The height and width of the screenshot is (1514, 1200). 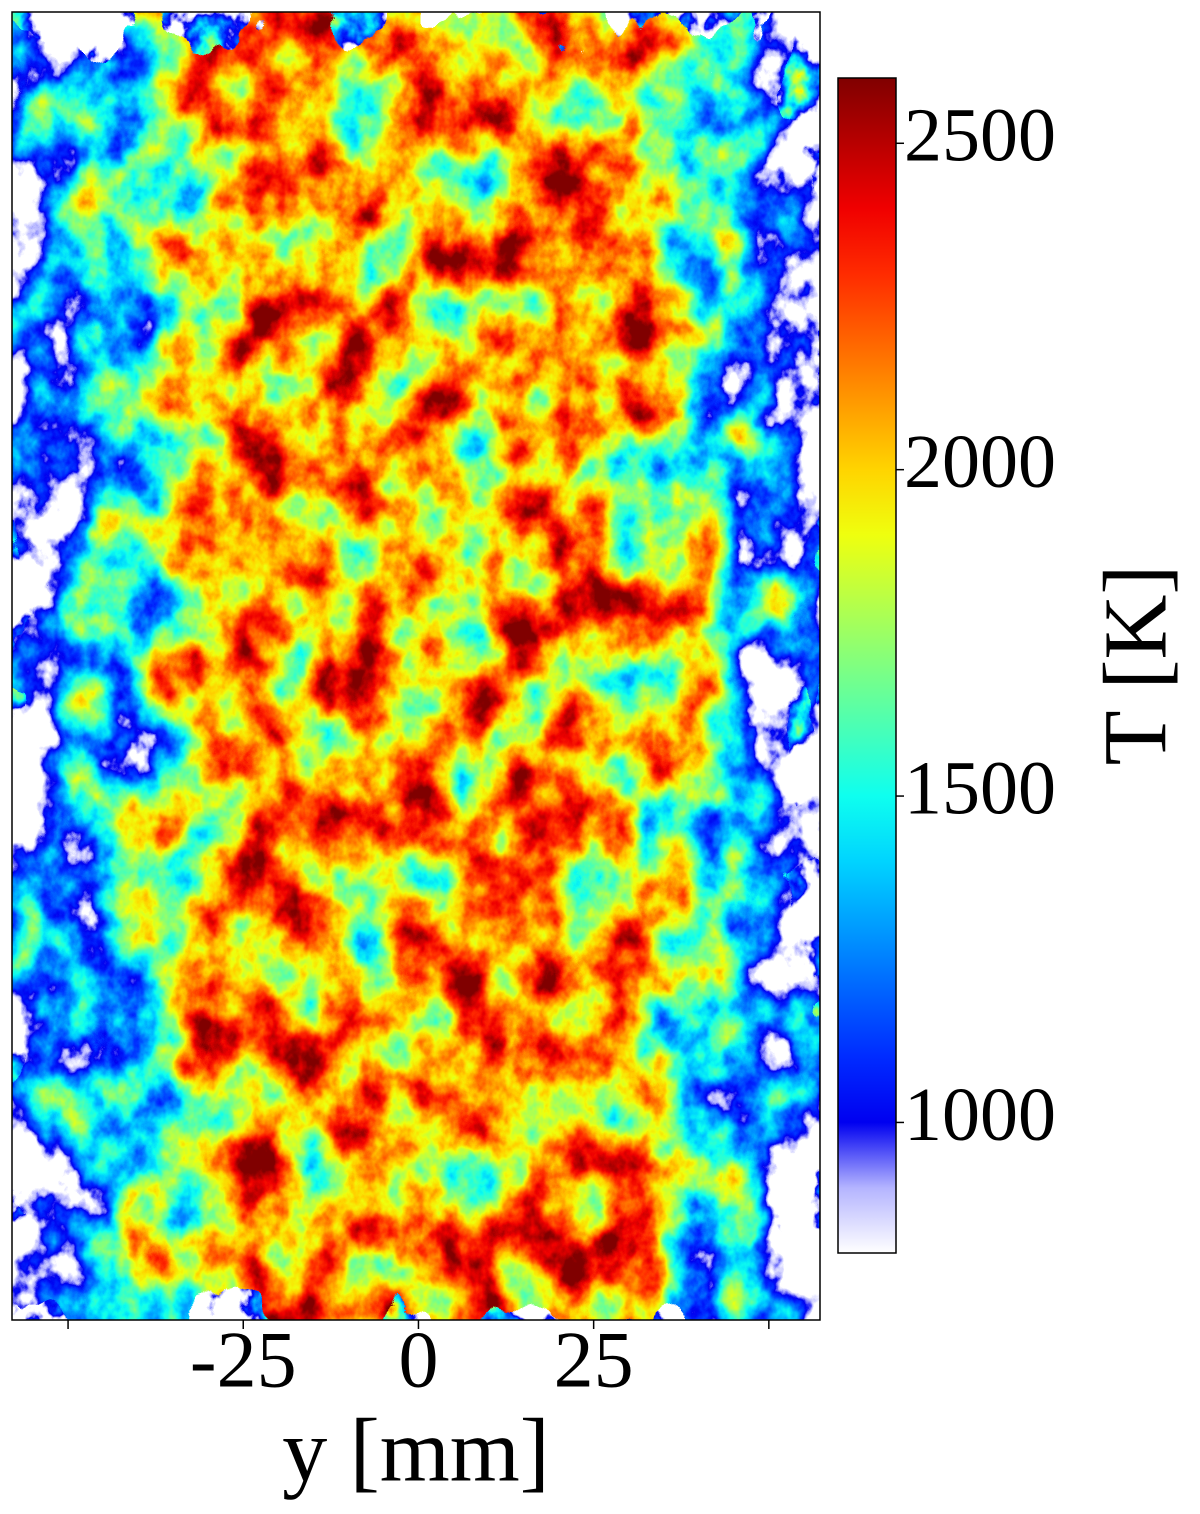 I want to click on colorbar-label: T [K], so click(x=1136, y=665).